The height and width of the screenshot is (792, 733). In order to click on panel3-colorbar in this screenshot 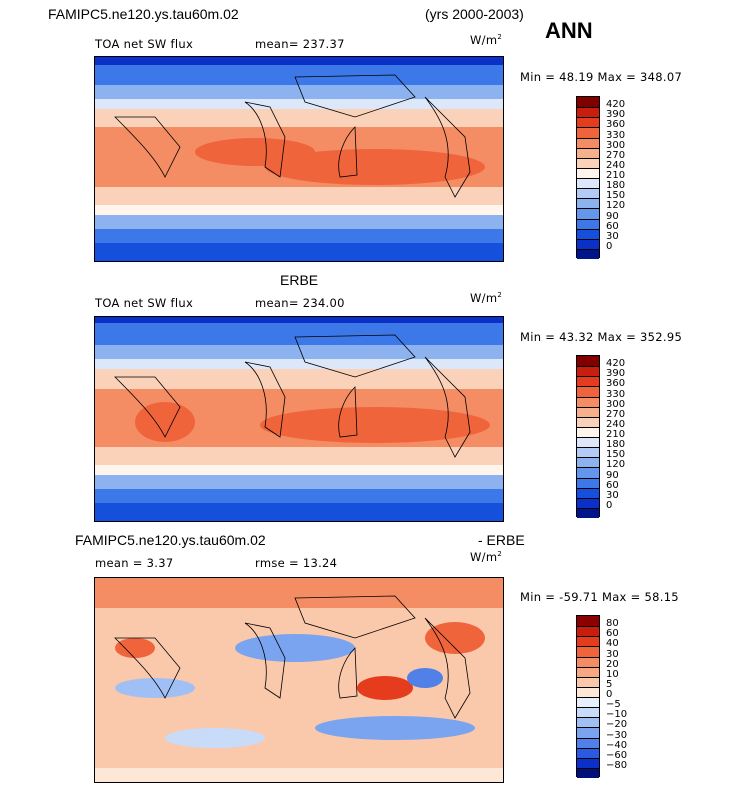, I will do `click(588, 696)`.